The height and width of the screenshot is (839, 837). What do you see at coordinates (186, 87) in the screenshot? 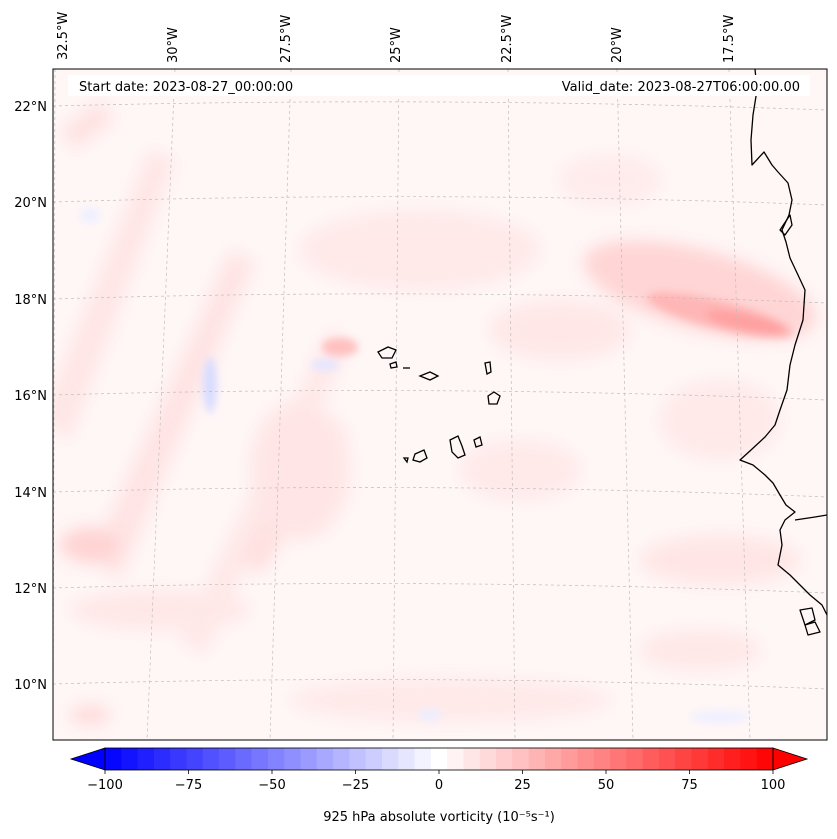
I see `start-date-label: Start date: 2023-08-27_00:00:00` at bounding box center [186, 87].